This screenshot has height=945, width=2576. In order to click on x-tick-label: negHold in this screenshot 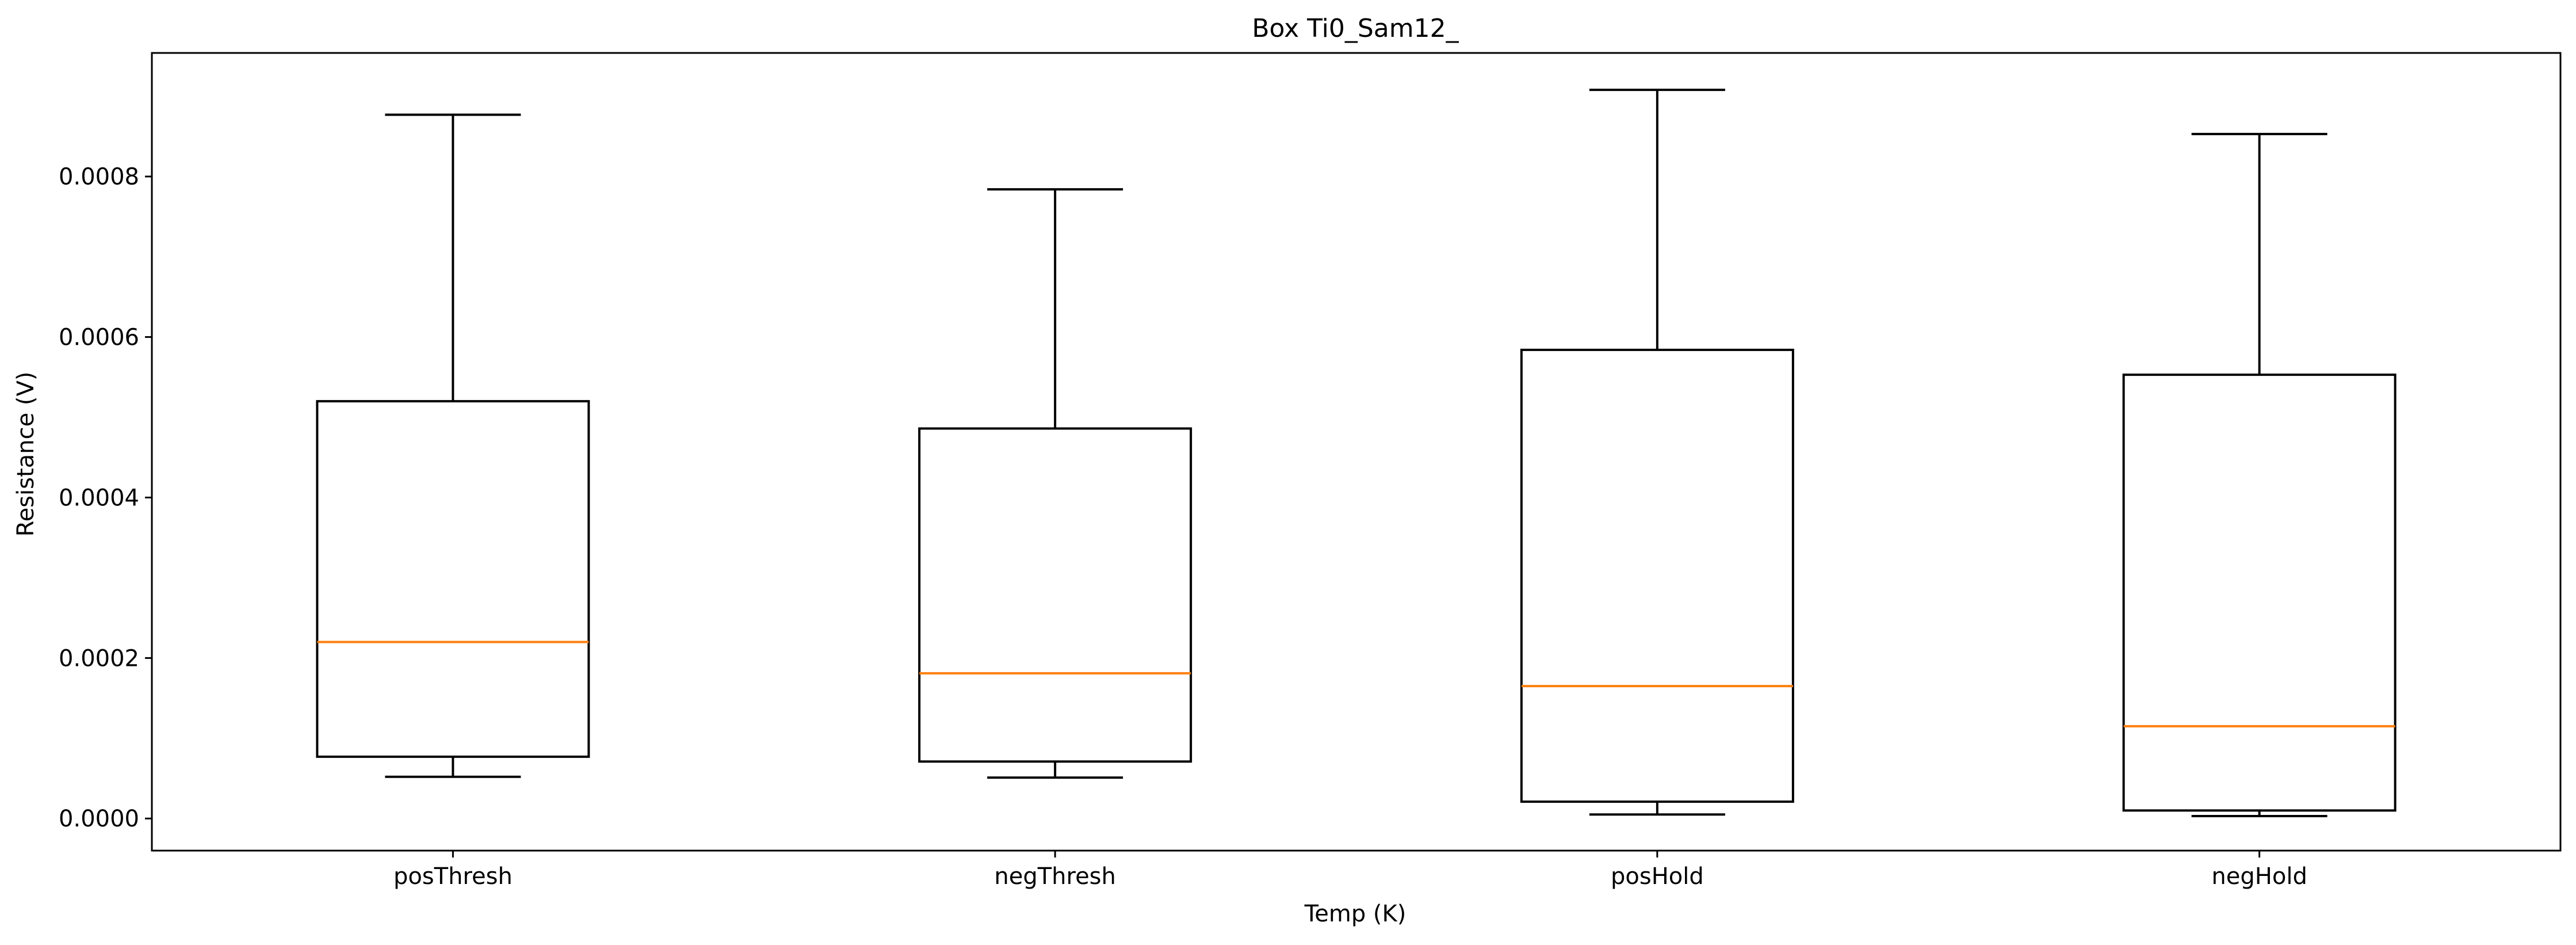, I will do `click(2259, 876)`.